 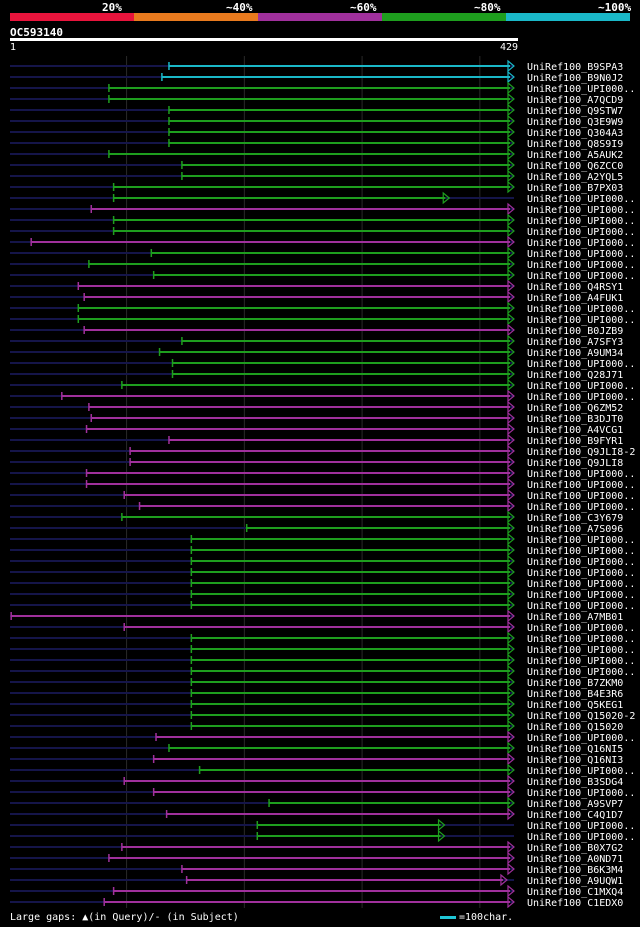 I want to click on hit-label: UniRef100_A5AUK2, so click(x=575, y=155).